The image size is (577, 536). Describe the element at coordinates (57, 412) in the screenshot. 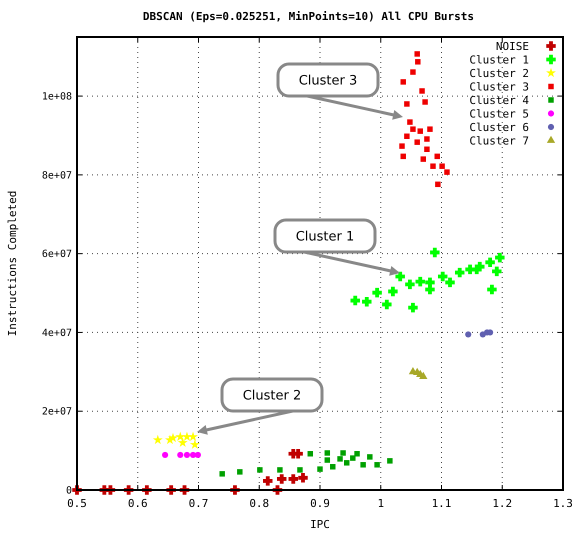

I see `y-tick-label: 2e+07` at that location.